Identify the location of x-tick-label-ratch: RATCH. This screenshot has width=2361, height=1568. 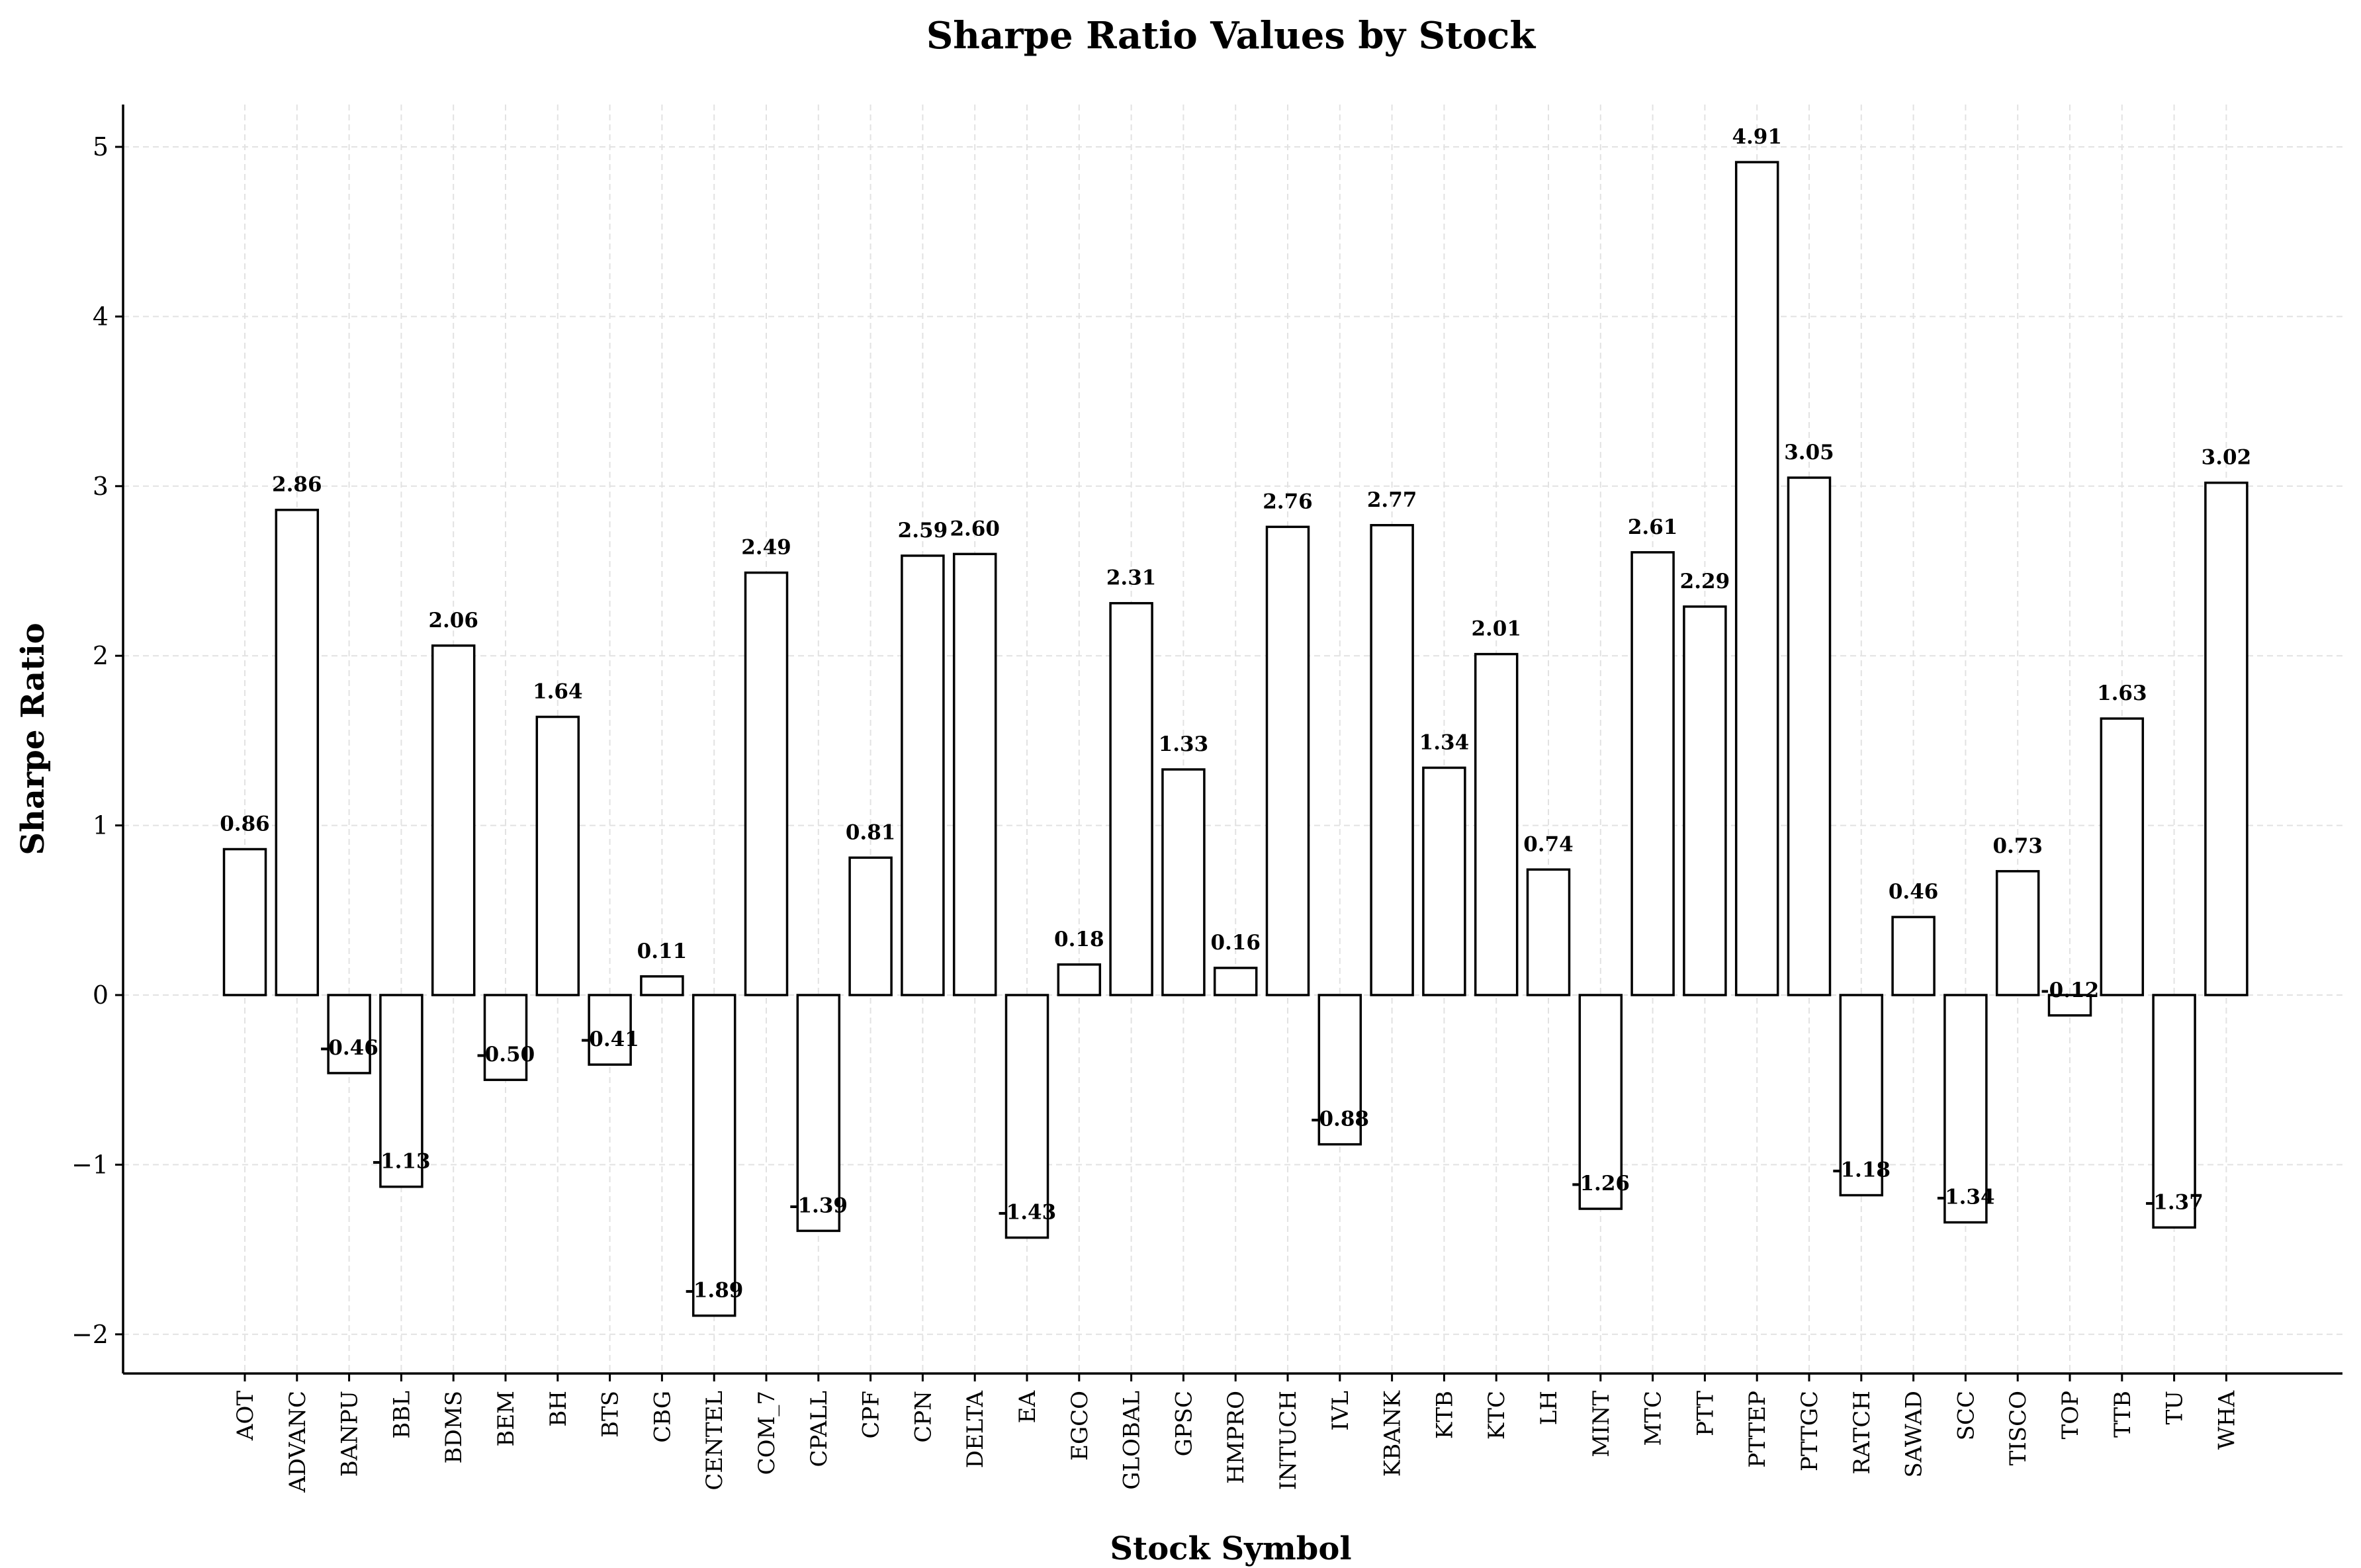
(1862, 1433).